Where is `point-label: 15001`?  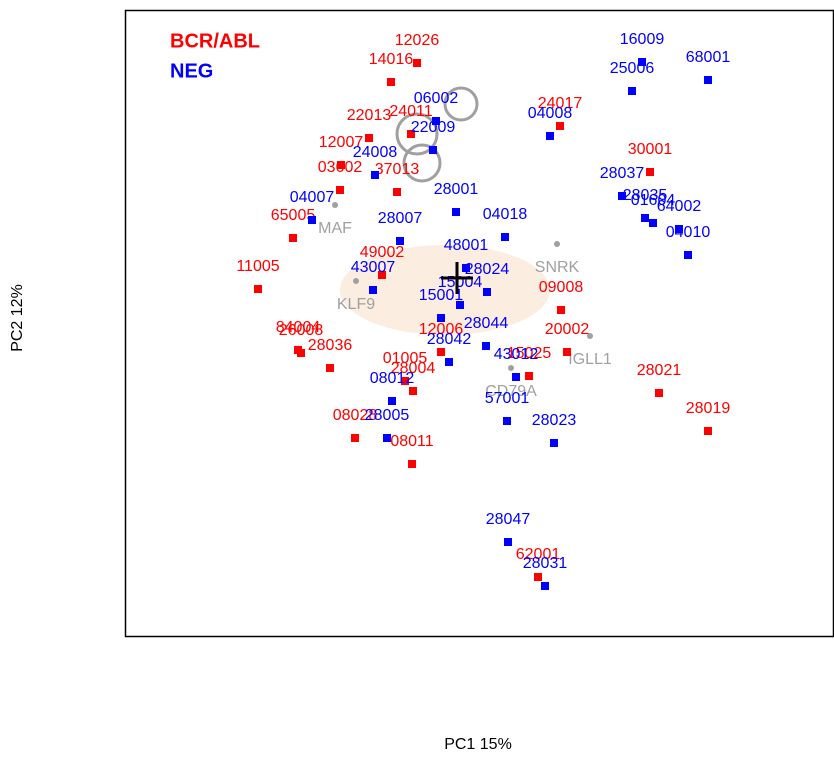
point-label: 15001 is located at coordinates (441, 295).